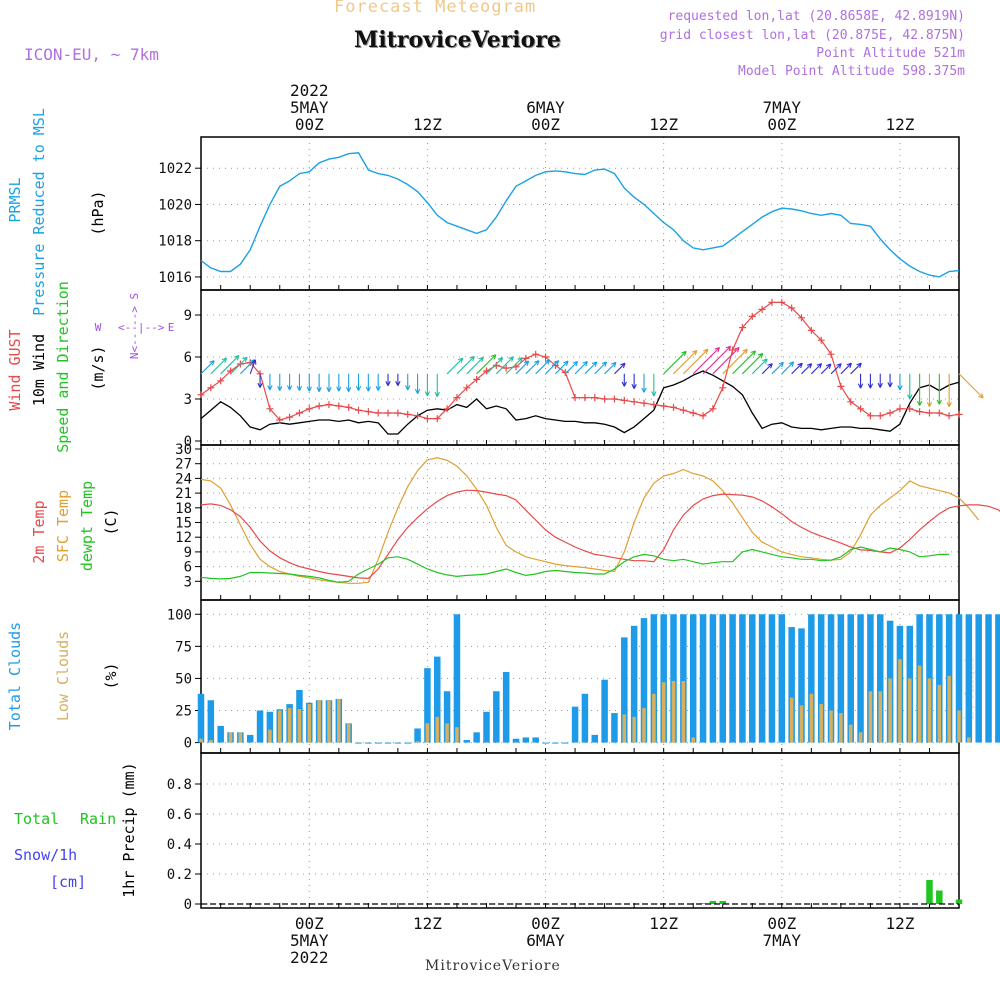  Describe the element at coordinates (183, 479) in the screenshot. I see `y-tick-label: 24` at that location.